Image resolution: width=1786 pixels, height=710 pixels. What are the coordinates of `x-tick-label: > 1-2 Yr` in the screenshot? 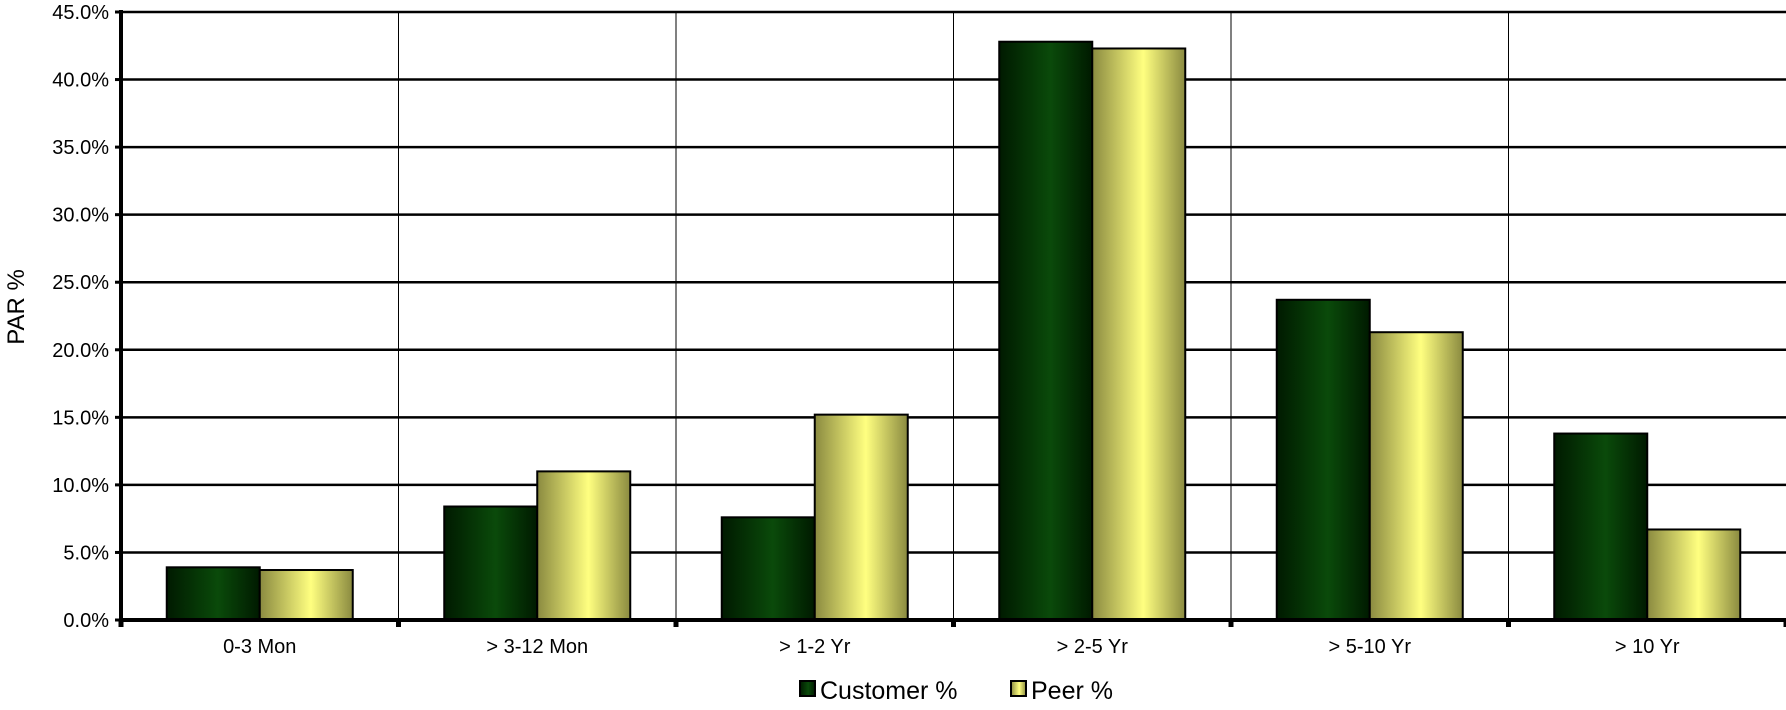 It's located at (815, 647).